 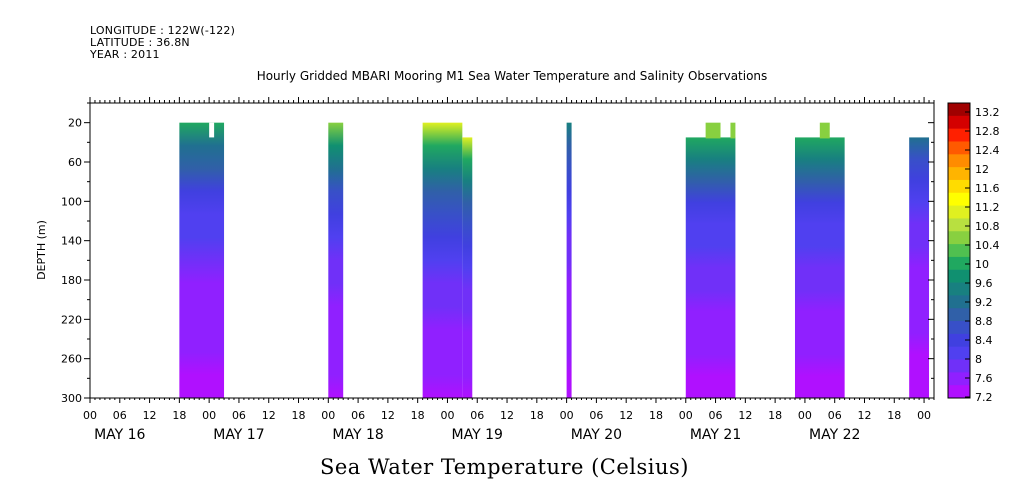 What do you see at coordinates (987, 207) in the screenshot?
I see `colorbar-label: 11.2` at bounding box center [987, 207].